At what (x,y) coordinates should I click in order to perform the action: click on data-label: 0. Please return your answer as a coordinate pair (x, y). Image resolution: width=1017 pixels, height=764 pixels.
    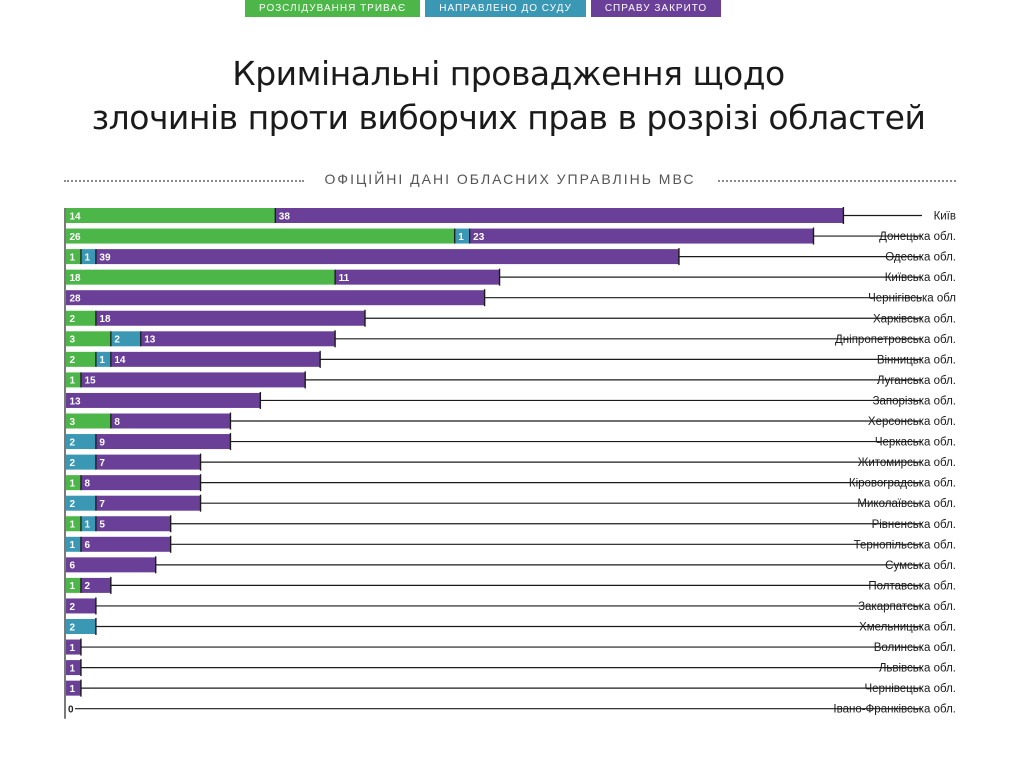
    Looking at the image, I should click on (71, 710).